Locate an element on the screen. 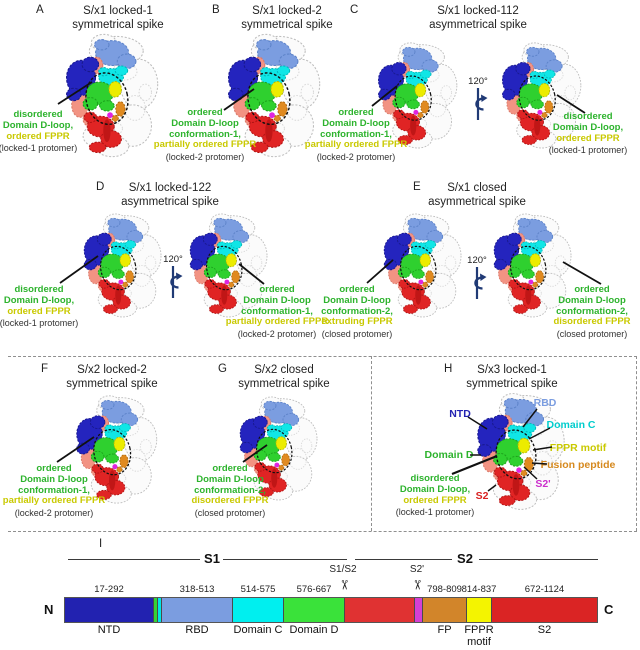 The image size is (640, 650). annotation-d-left-caption: (locked-1 protomer) is located at coordinates (39, 323).